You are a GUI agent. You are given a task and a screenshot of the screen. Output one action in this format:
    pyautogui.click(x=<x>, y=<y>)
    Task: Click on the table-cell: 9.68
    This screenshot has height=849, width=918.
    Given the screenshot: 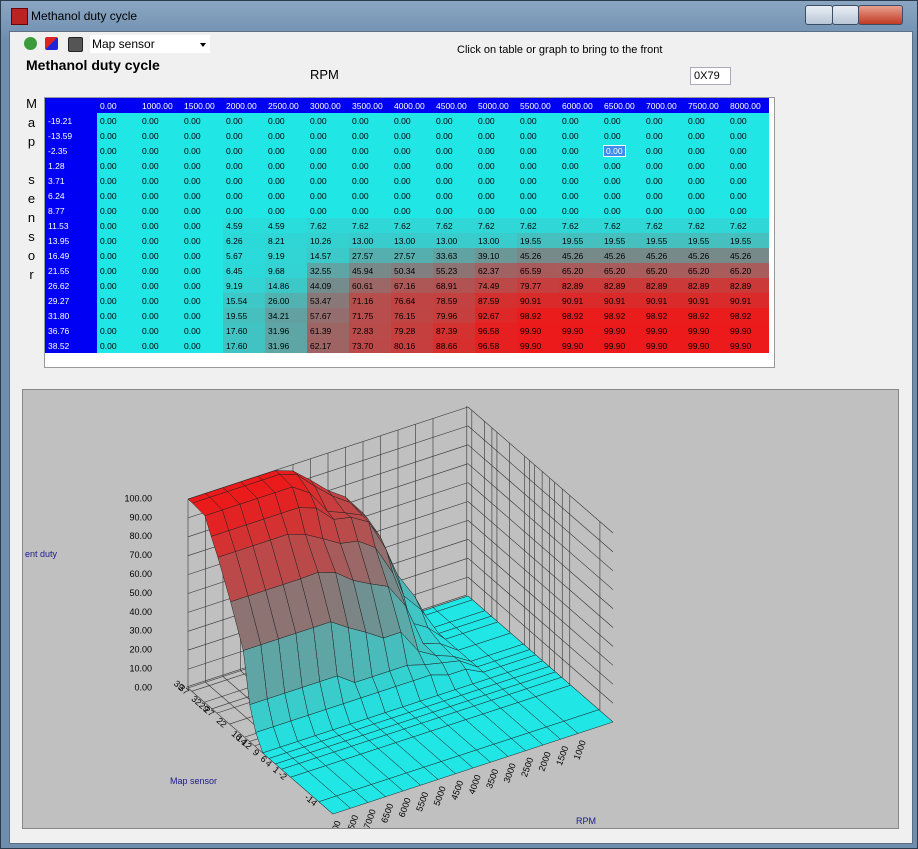 What is the action you would take?
    pyautogui.click(x=286, y=270)
    